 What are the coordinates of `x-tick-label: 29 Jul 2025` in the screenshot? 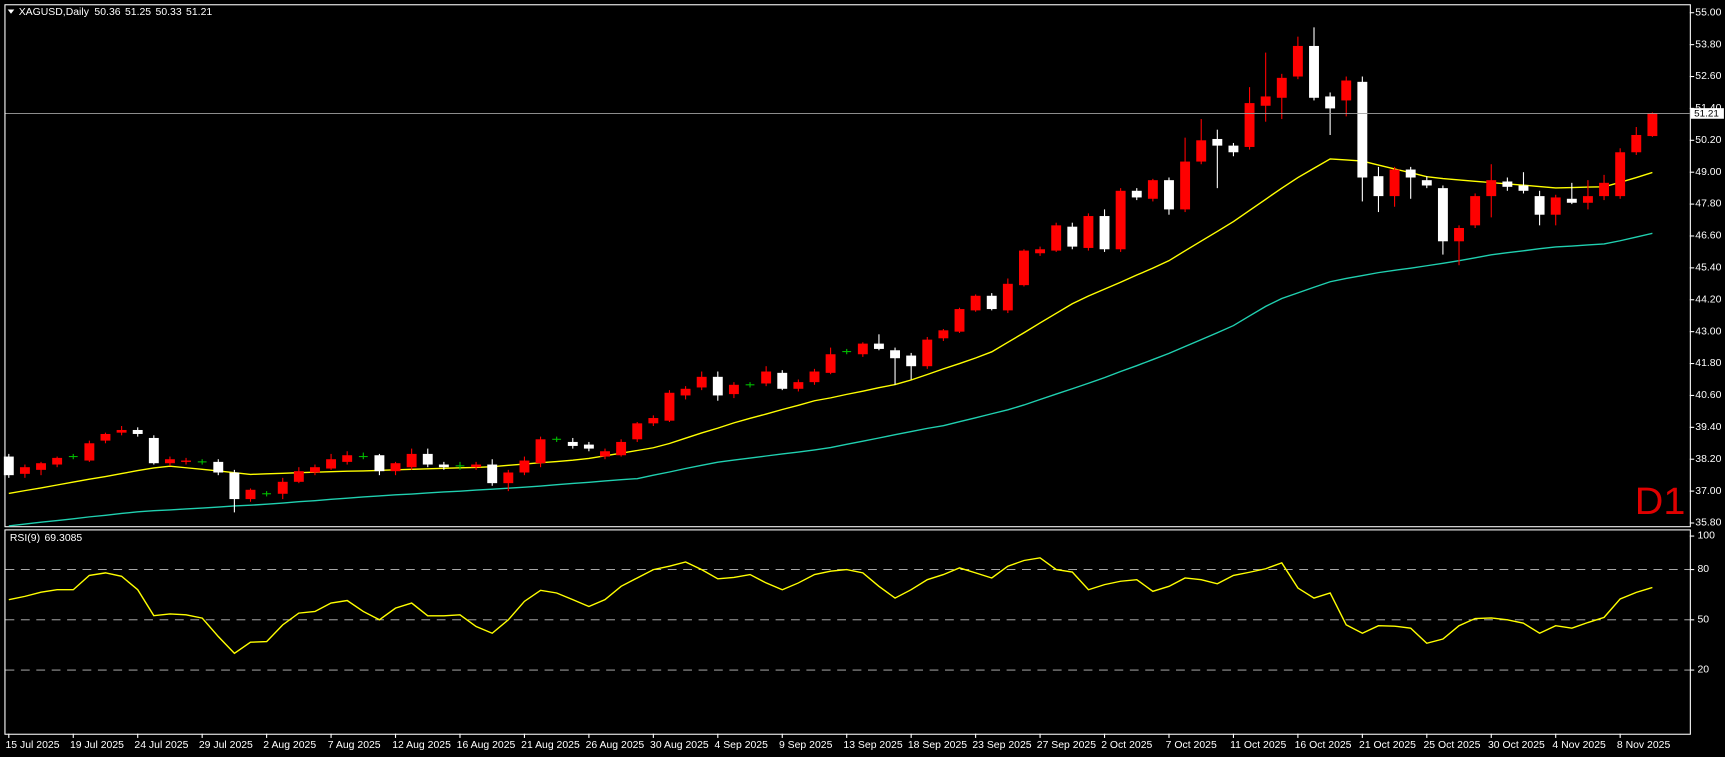 It's located at (226, 745).